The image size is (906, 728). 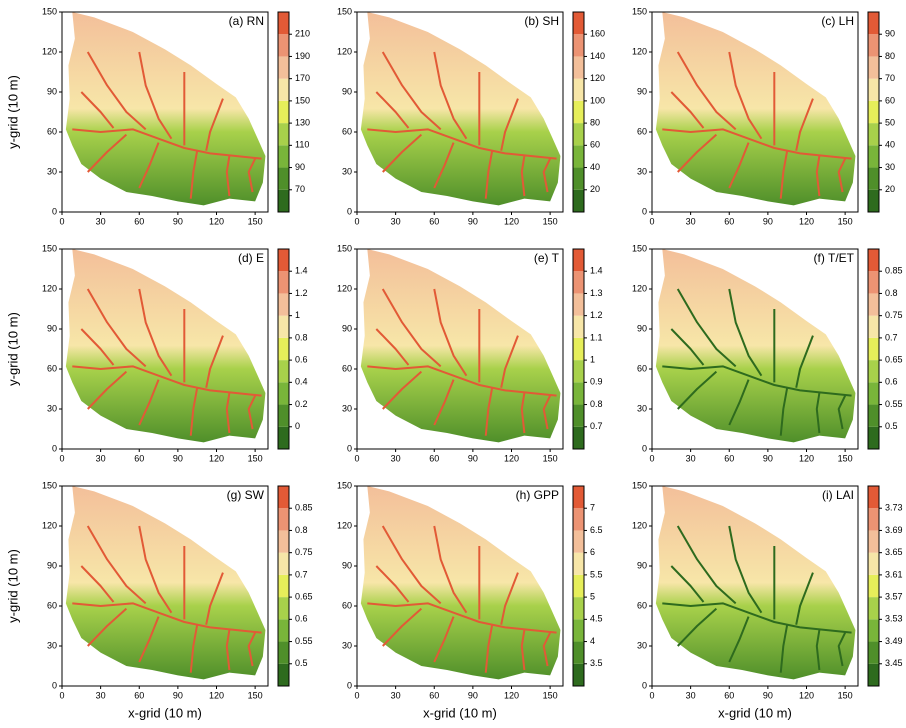 What do you see at coordinates (596, 574) in the screenshot?
I see `colorbar-tick-label: 5.5` at bounding box center [596, 574].